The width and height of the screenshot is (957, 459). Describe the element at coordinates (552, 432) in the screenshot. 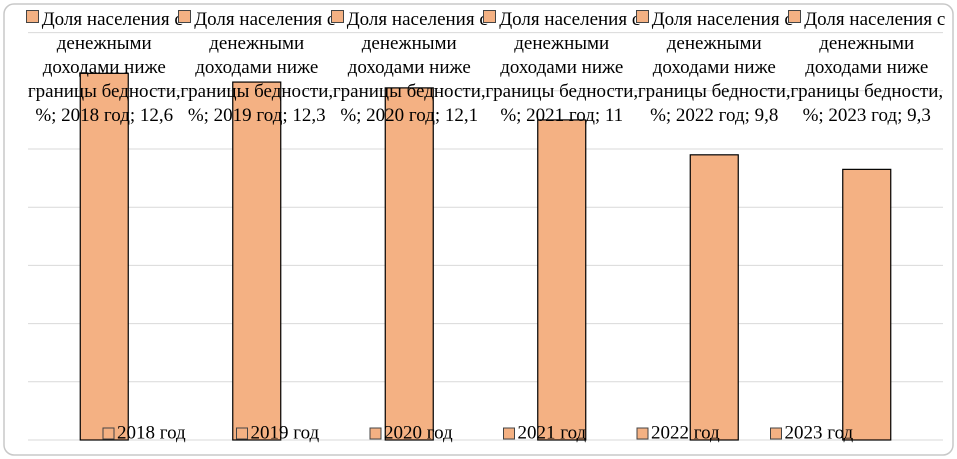

I see `legend-label: 2021 год` at that location.